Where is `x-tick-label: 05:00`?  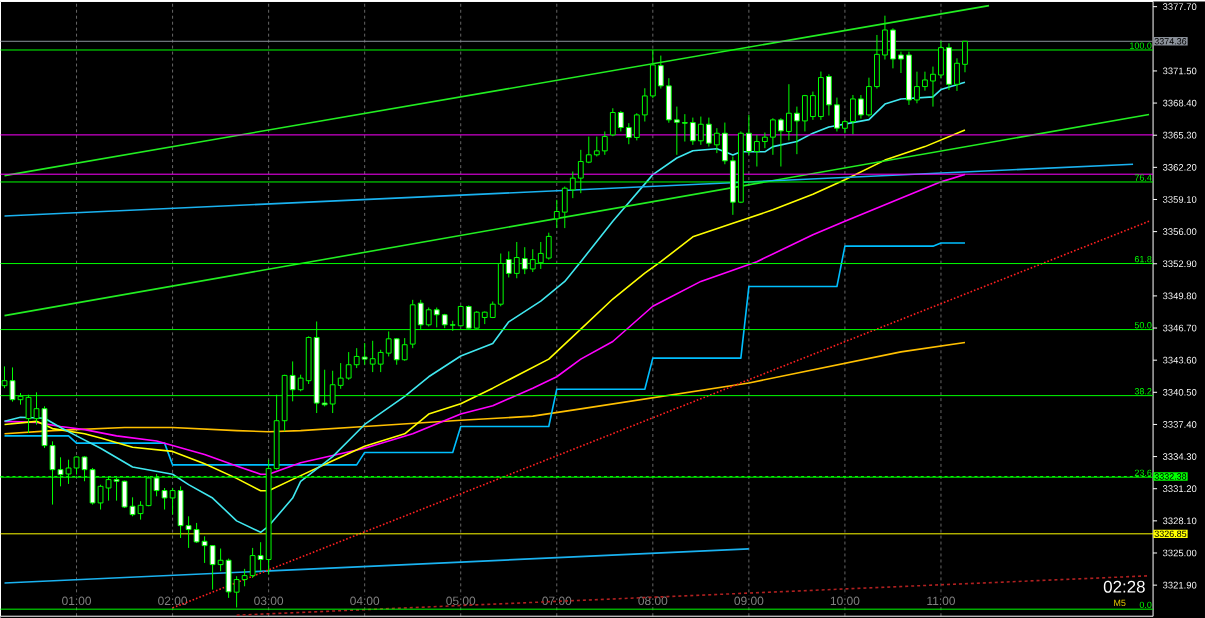 x-tick-label: 05:00 is located at coordinates (461, 600).